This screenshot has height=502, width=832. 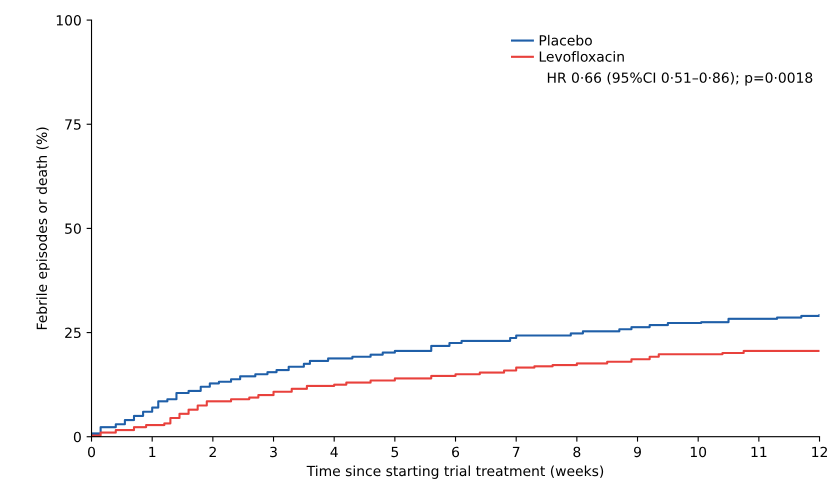 I want to click on x-tick-label: 11, so click(x=759, y=452).